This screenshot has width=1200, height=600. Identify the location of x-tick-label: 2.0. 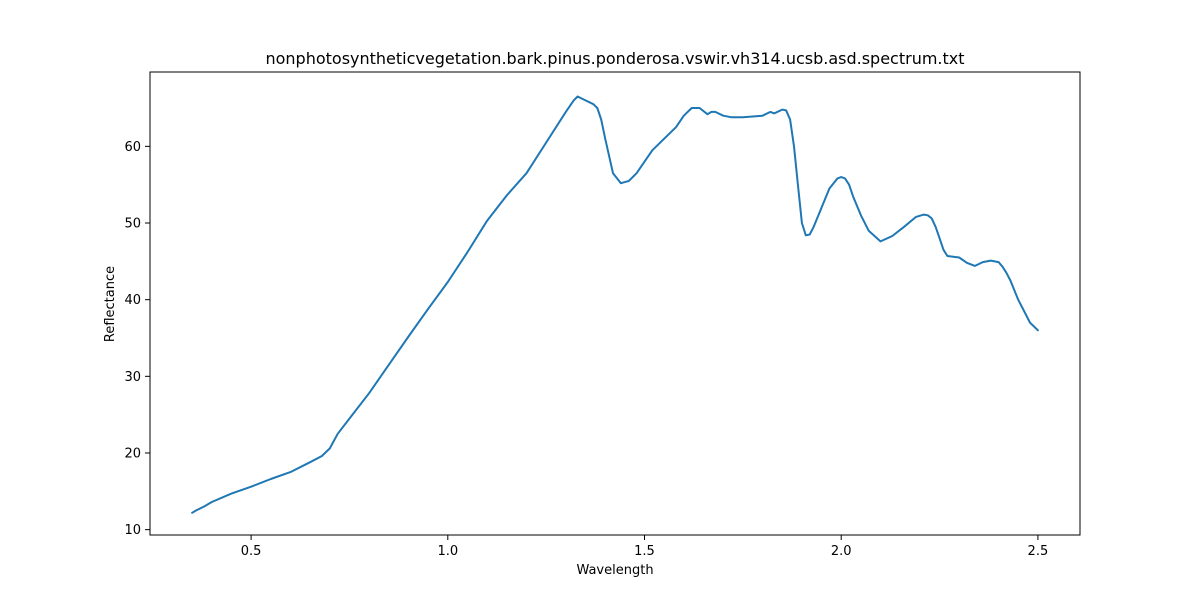
(841, 551).